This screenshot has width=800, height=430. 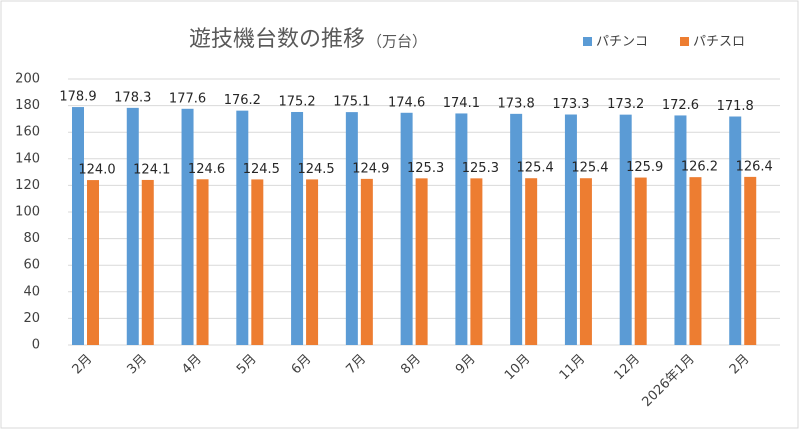 What do you see at coordinates (27, 132) in the screenshot?
I see `y-tick-label: 160` at bounding box center [27, 132].